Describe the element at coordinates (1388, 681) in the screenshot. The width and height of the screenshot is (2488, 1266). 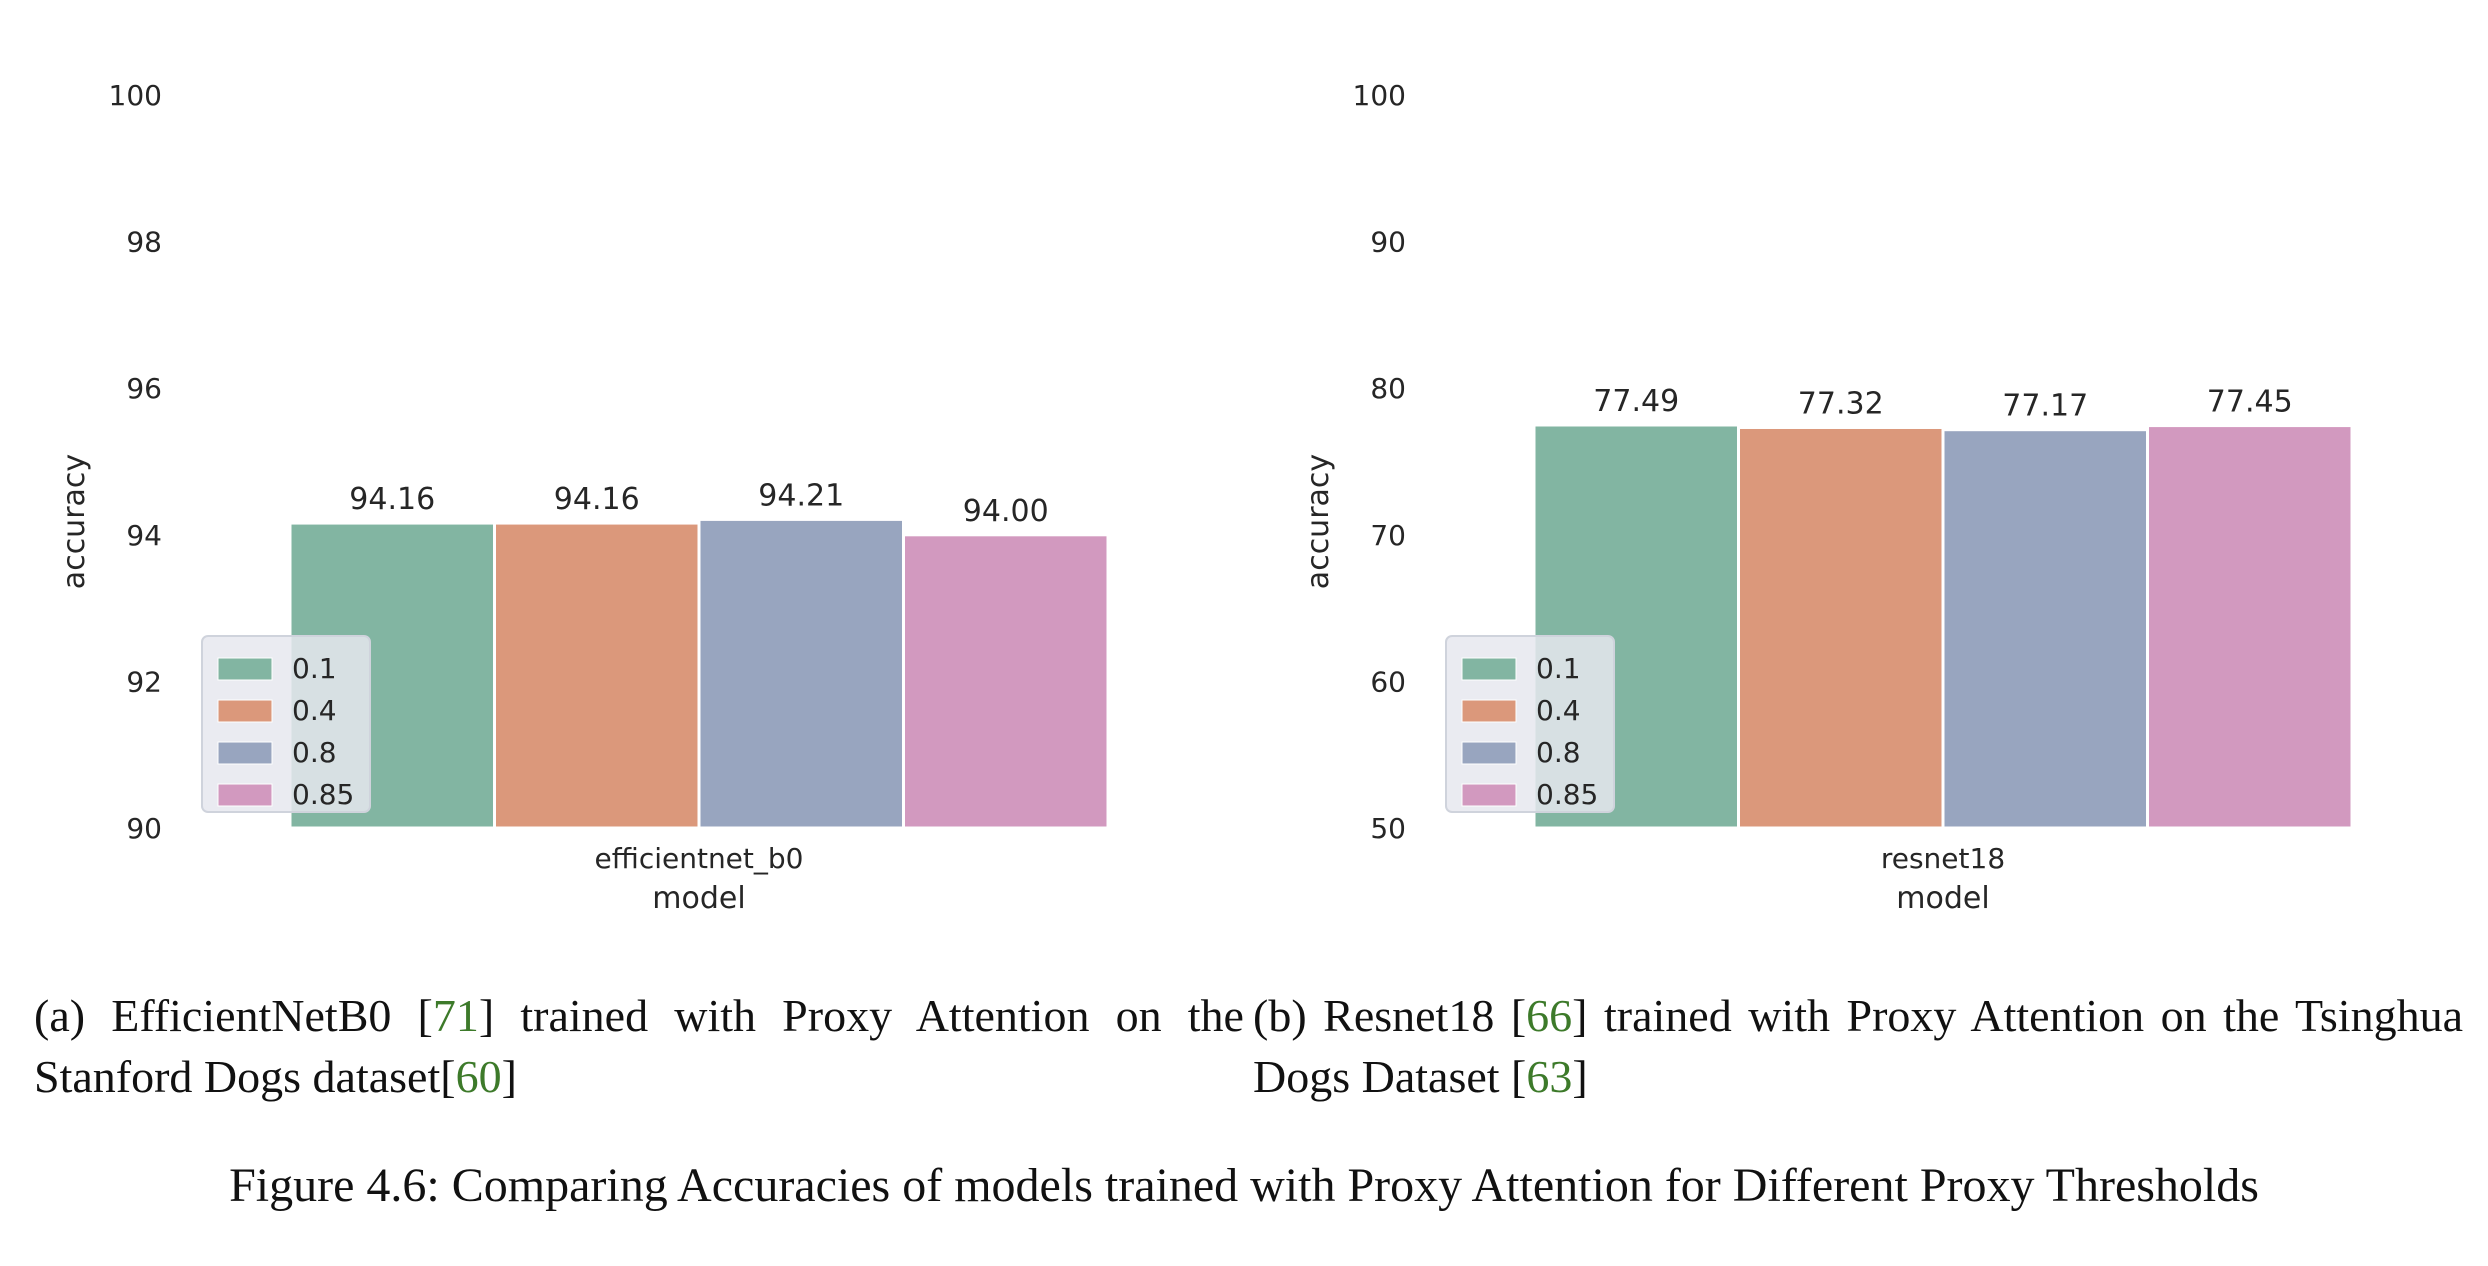
I see `y-tick-label: 60` at that location.